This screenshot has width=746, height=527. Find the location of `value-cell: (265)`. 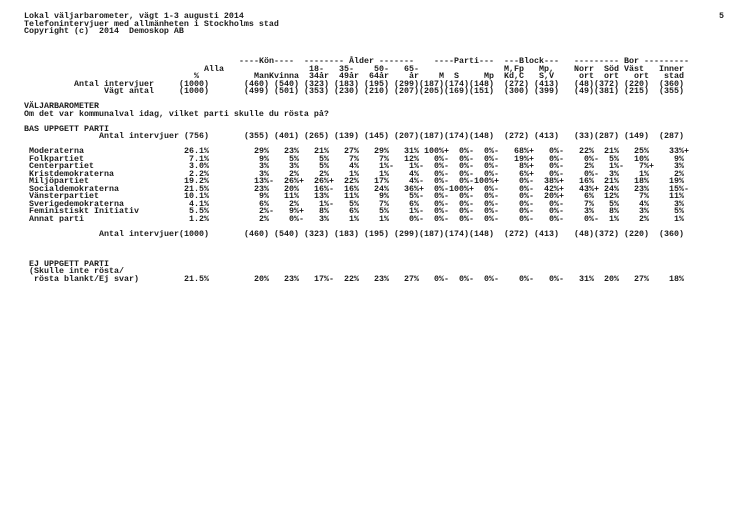

value-cell: (265) is located at coordinates (316, 136).